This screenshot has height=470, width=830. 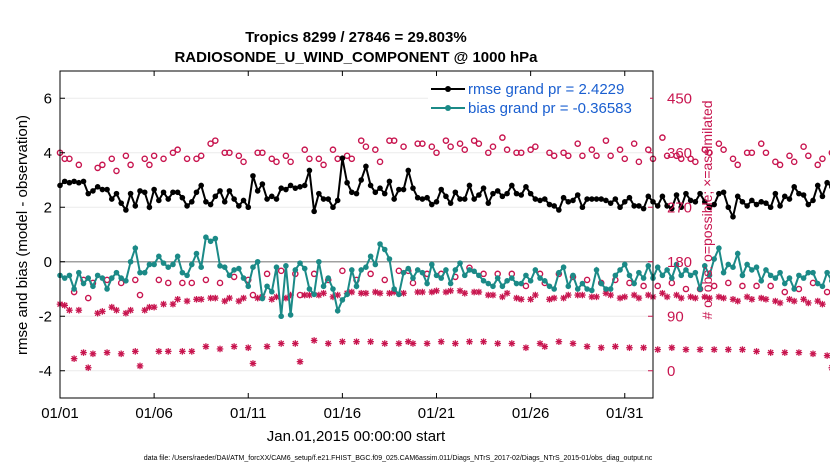 I want to click on x-tick-label: 01/31, so click(x=625, y=413).